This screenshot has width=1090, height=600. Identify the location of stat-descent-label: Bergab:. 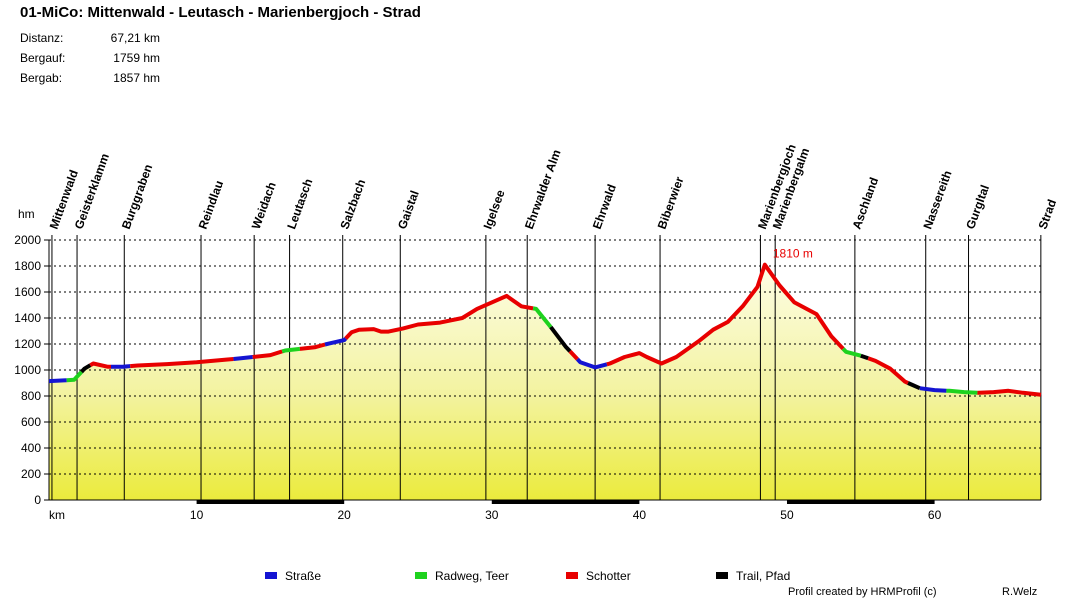
(41, 78).